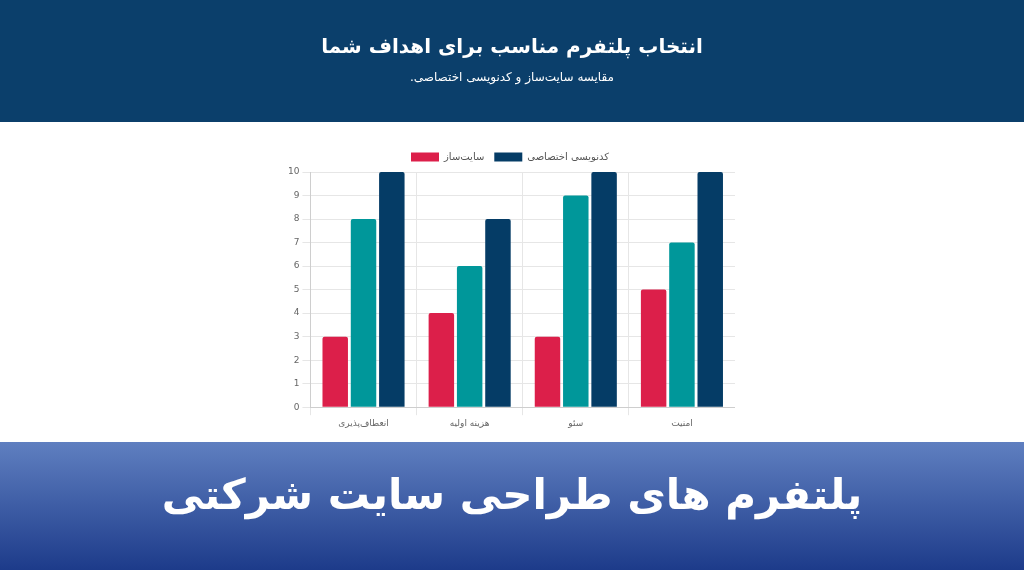  Describe the element at coordinates (363, 422) in the screenshot. I see `x-tick-label: انعطاف‌پذیری` at that location.